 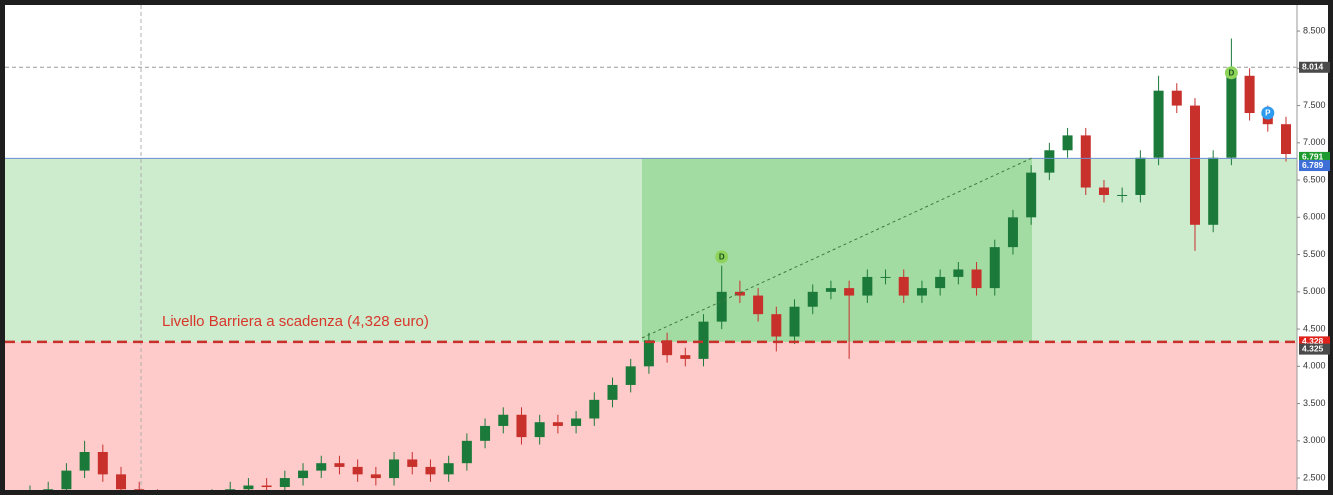 What do you see at coordinates (1314, 179) in the screenshot?
I see `y-tick-label: 6.500` at bounding box center [1314, 179].